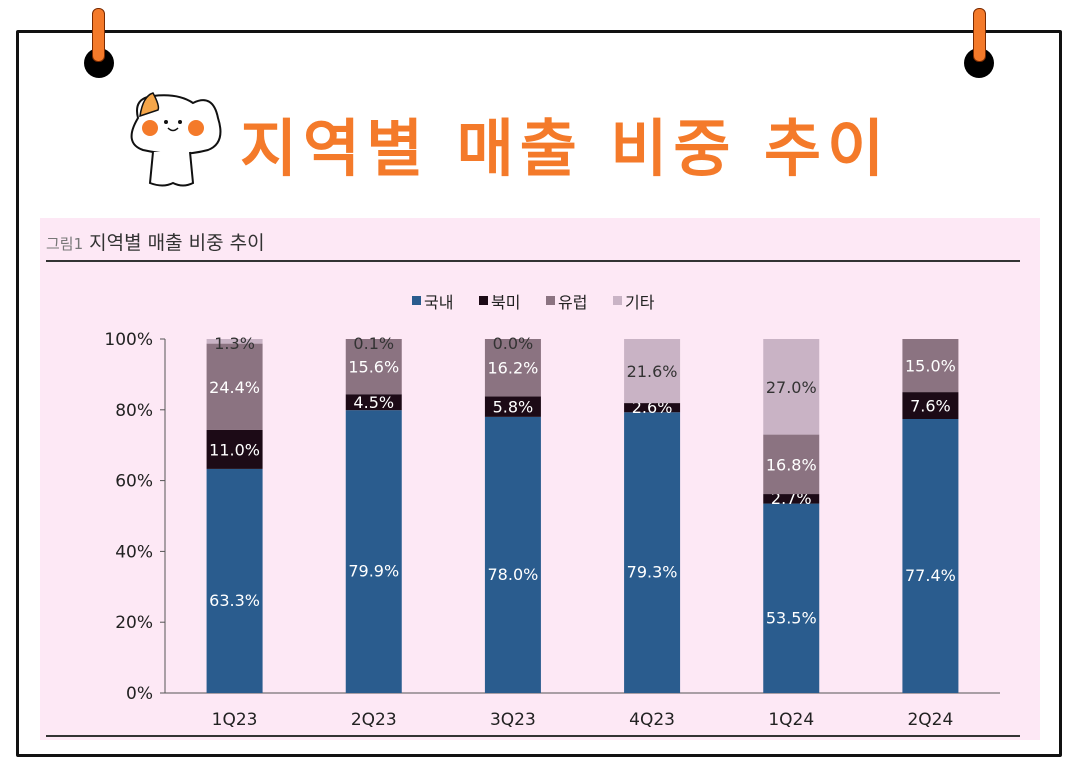  Describe the element at coordinates (177, 243) in the screenshot. I see `figure-title-text: 지역별 매출 비중 추이` at that location.